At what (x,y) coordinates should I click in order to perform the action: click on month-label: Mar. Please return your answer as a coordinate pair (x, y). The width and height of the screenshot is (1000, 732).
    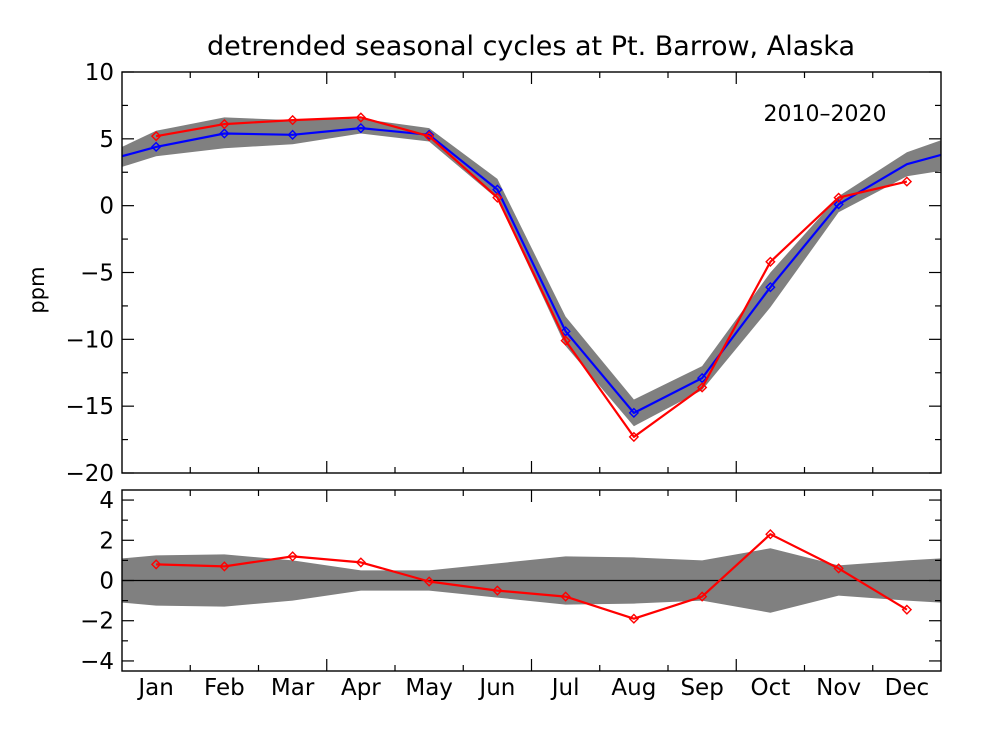
    Looking at the image, I should click on (293, 688).